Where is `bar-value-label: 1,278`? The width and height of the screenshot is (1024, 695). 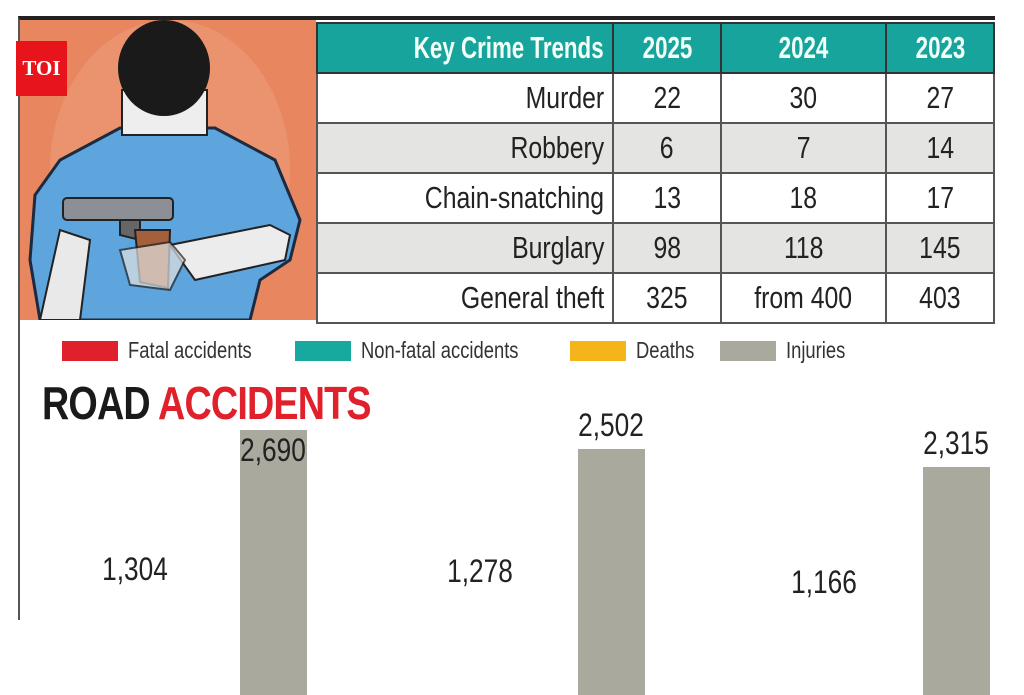 bar-value-label: 1,278 is located at coordinates (480, 571).